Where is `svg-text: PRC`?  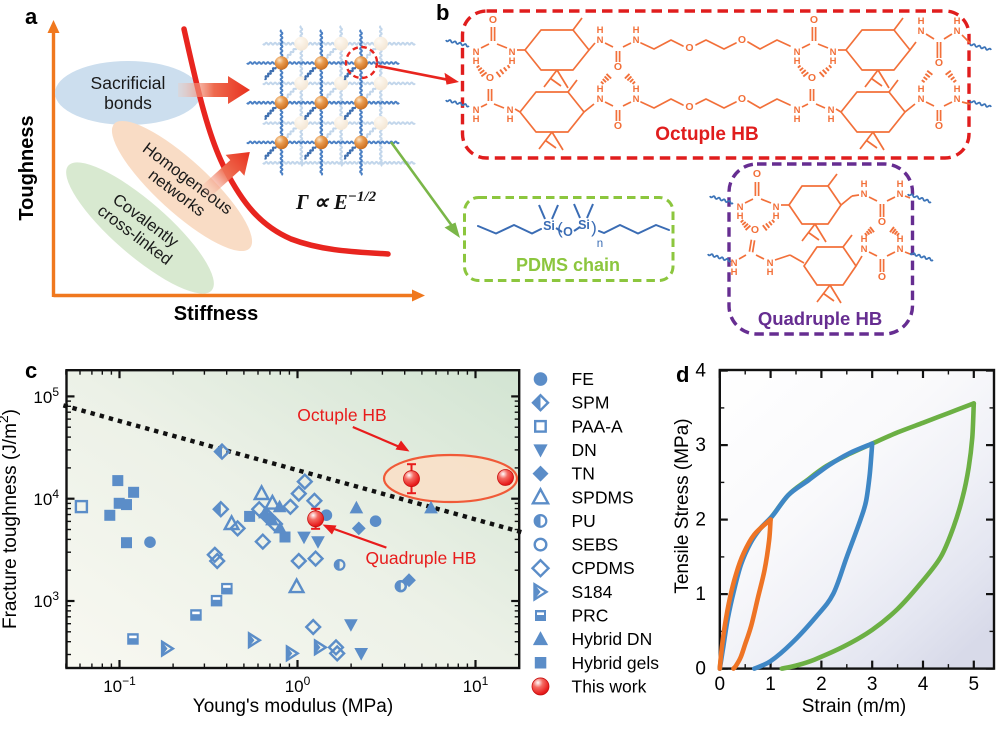 svg-text: PRC is located at coordinates (590, 616).